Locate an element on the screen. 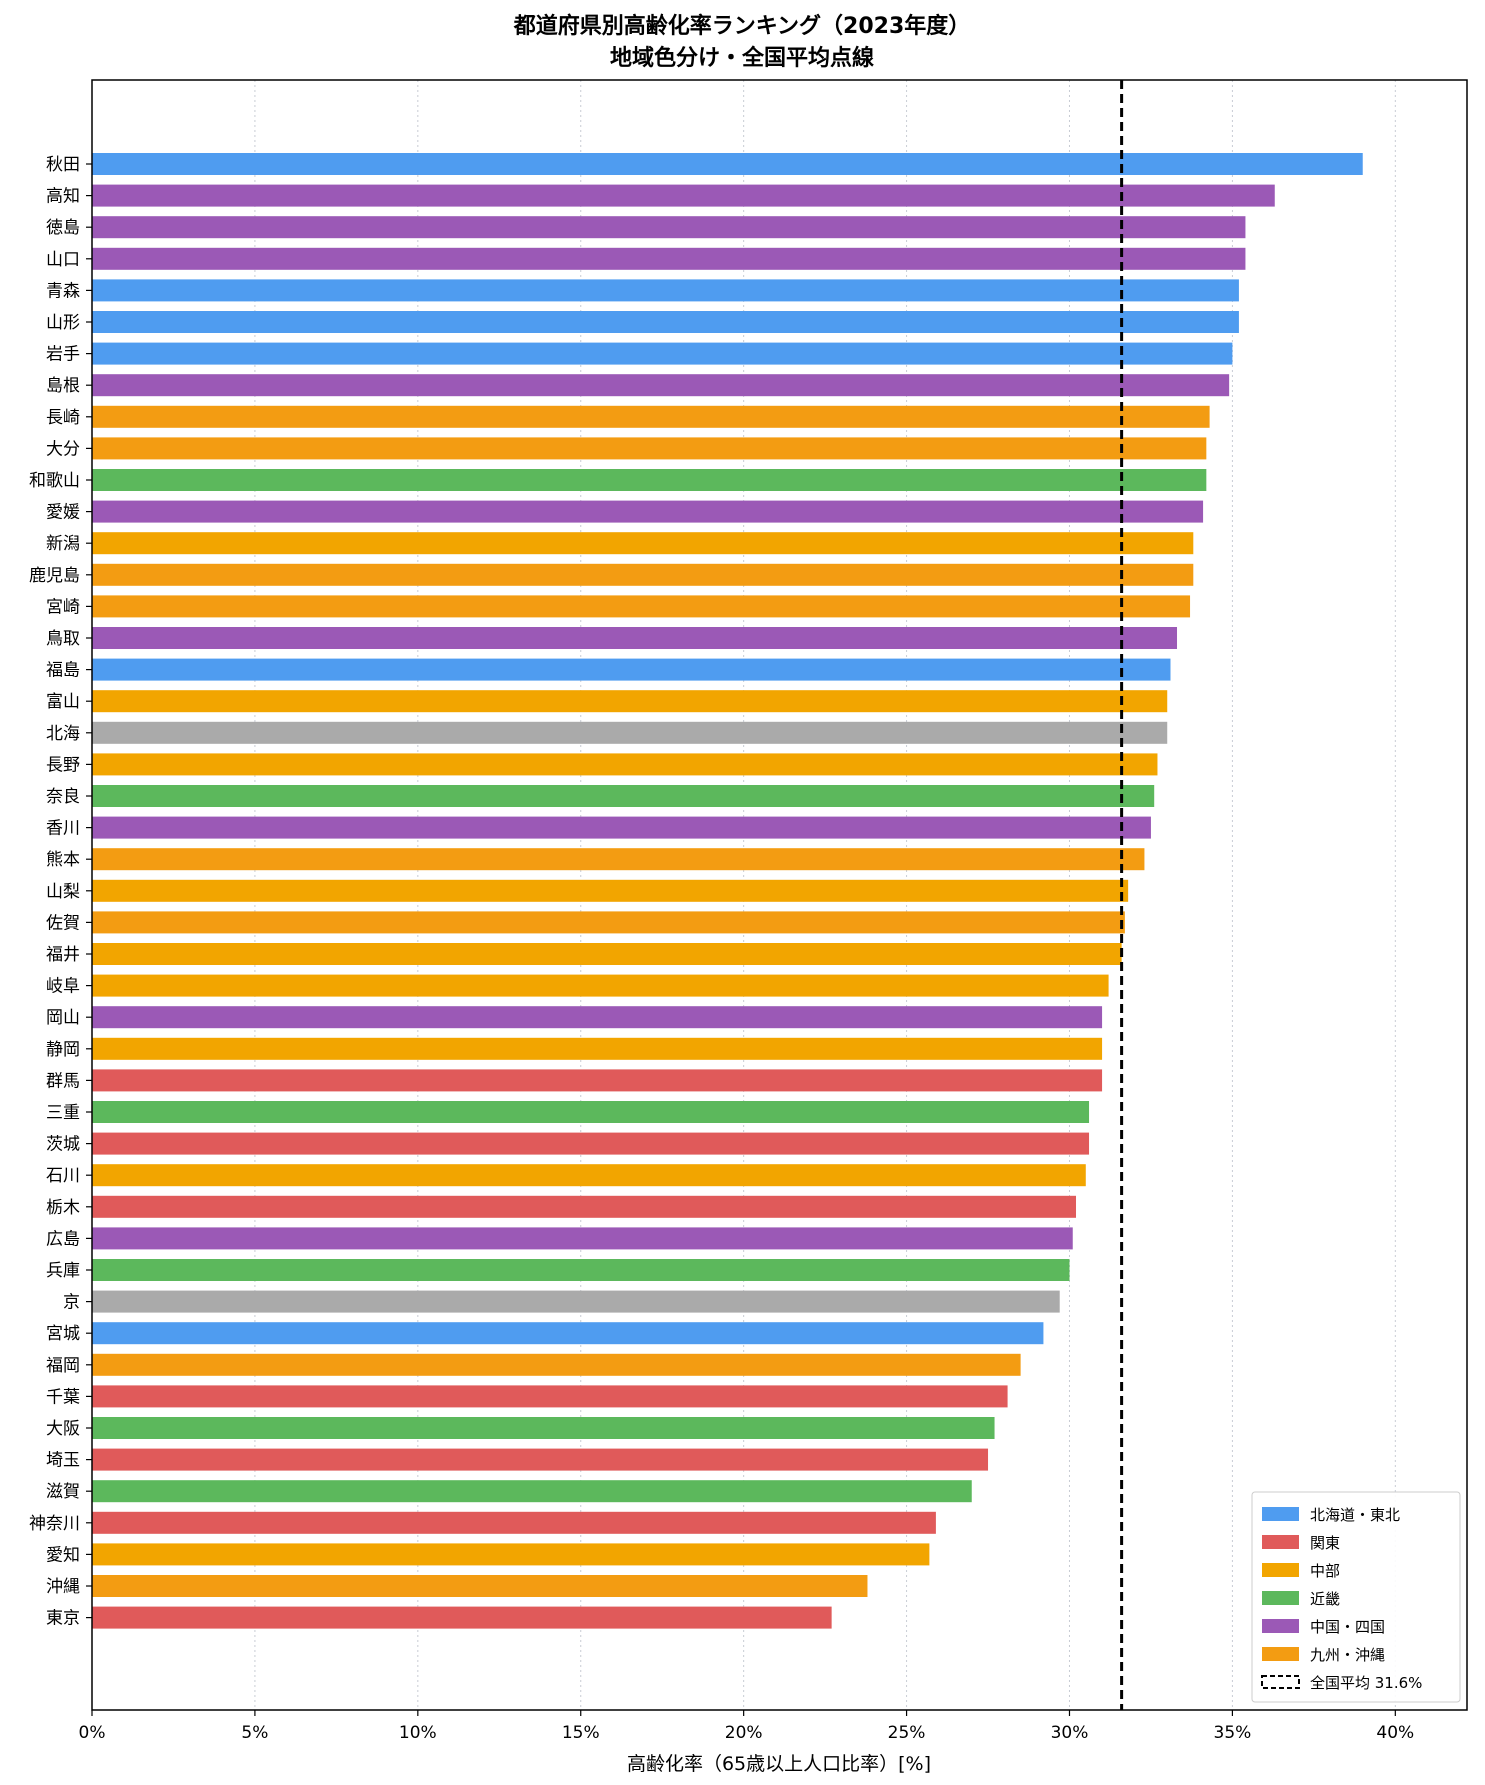  y-tick-label: 青森 is located at coordinates (63, 291).